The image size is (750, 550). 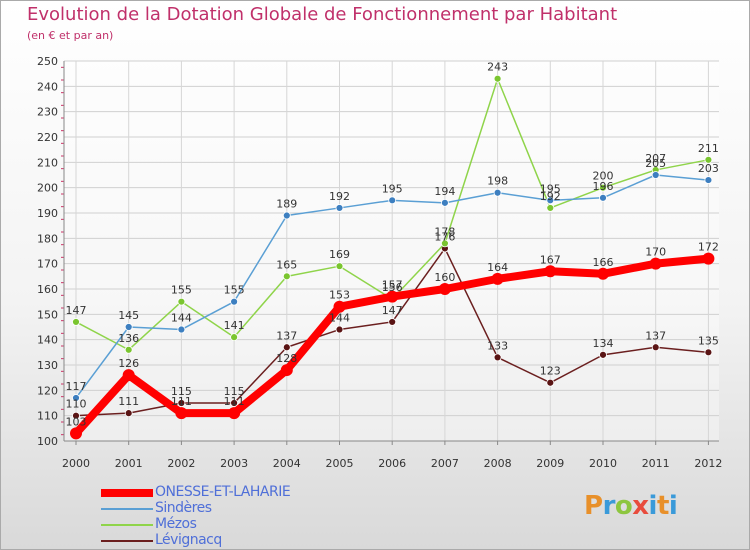 What do you see at coordinates (234, 290) in the screenshot?
I see `data-label-1: 155` at bounding box center [234, 290].